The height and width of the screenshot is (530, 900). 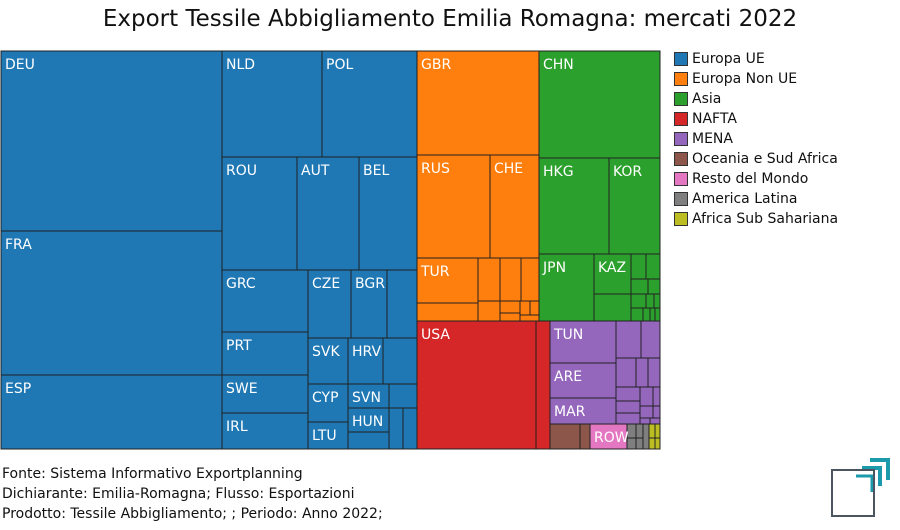 What do you see at coordinates (20, 65) in the screenshot?
I see `treemap-label-deu: DEU` at bounding box center [20, 65].